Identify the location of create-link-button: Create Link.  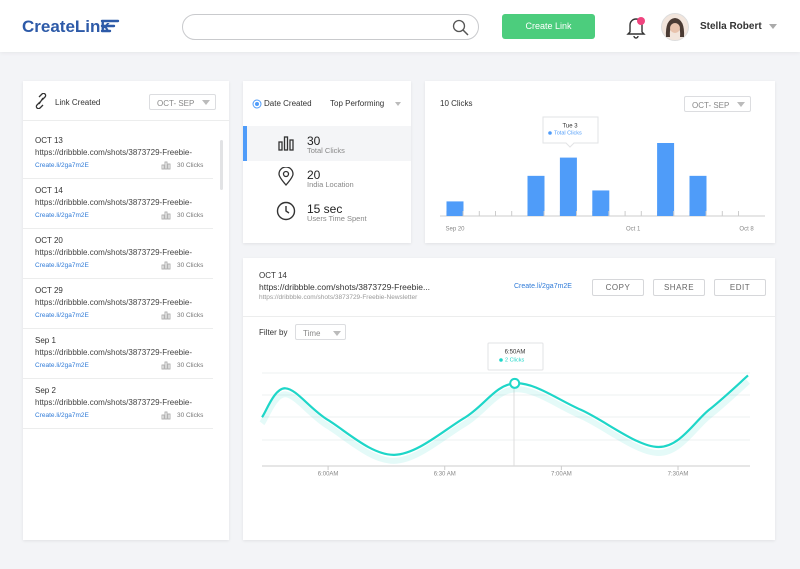
(548, 26).